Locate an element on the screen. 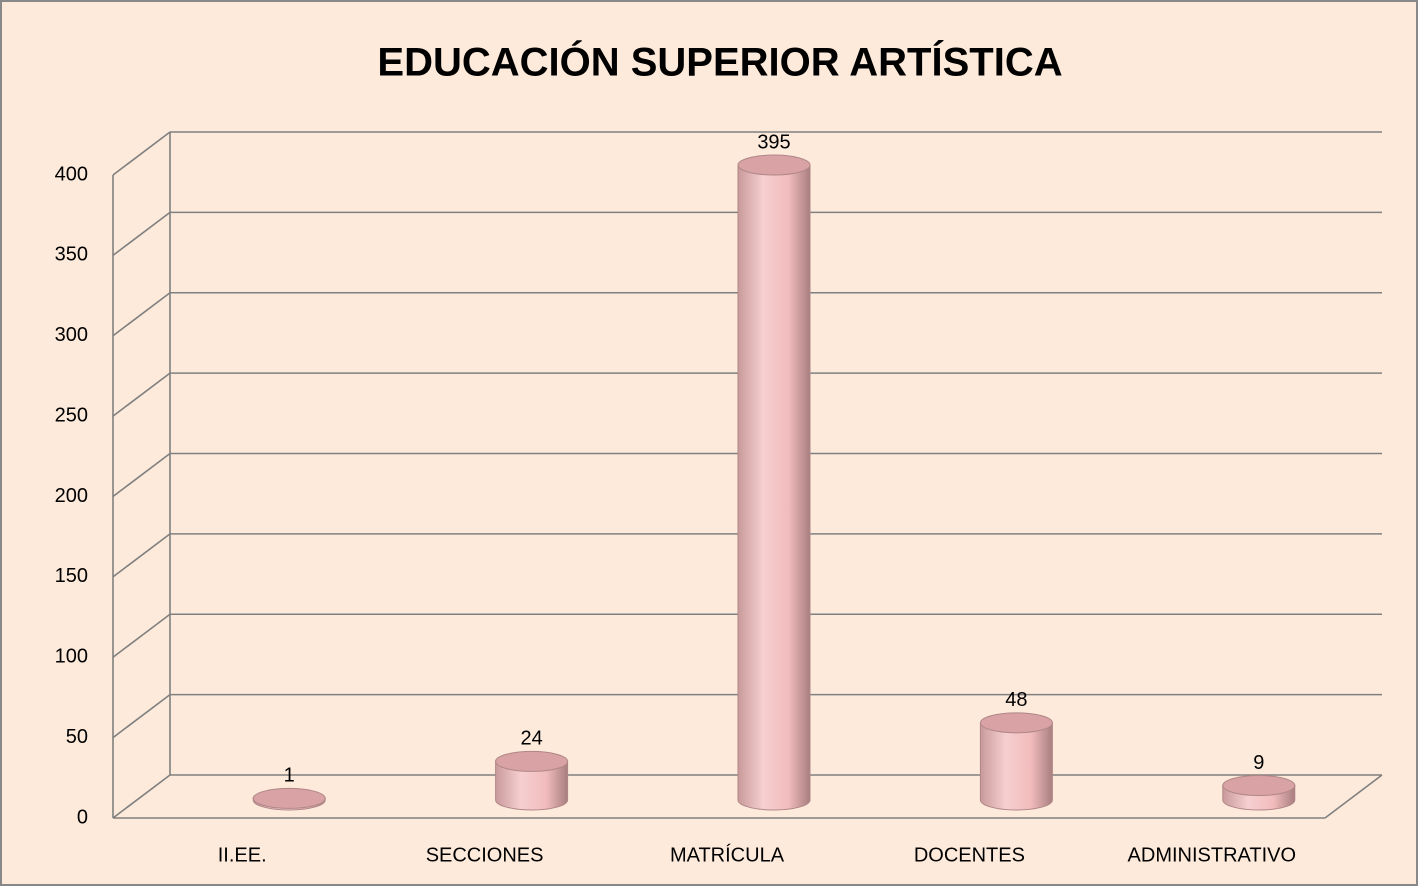 Image resolution: width=1418 pixels, height=891 pixels. y-tick-label: 250 is located at coordinates (71, 415).